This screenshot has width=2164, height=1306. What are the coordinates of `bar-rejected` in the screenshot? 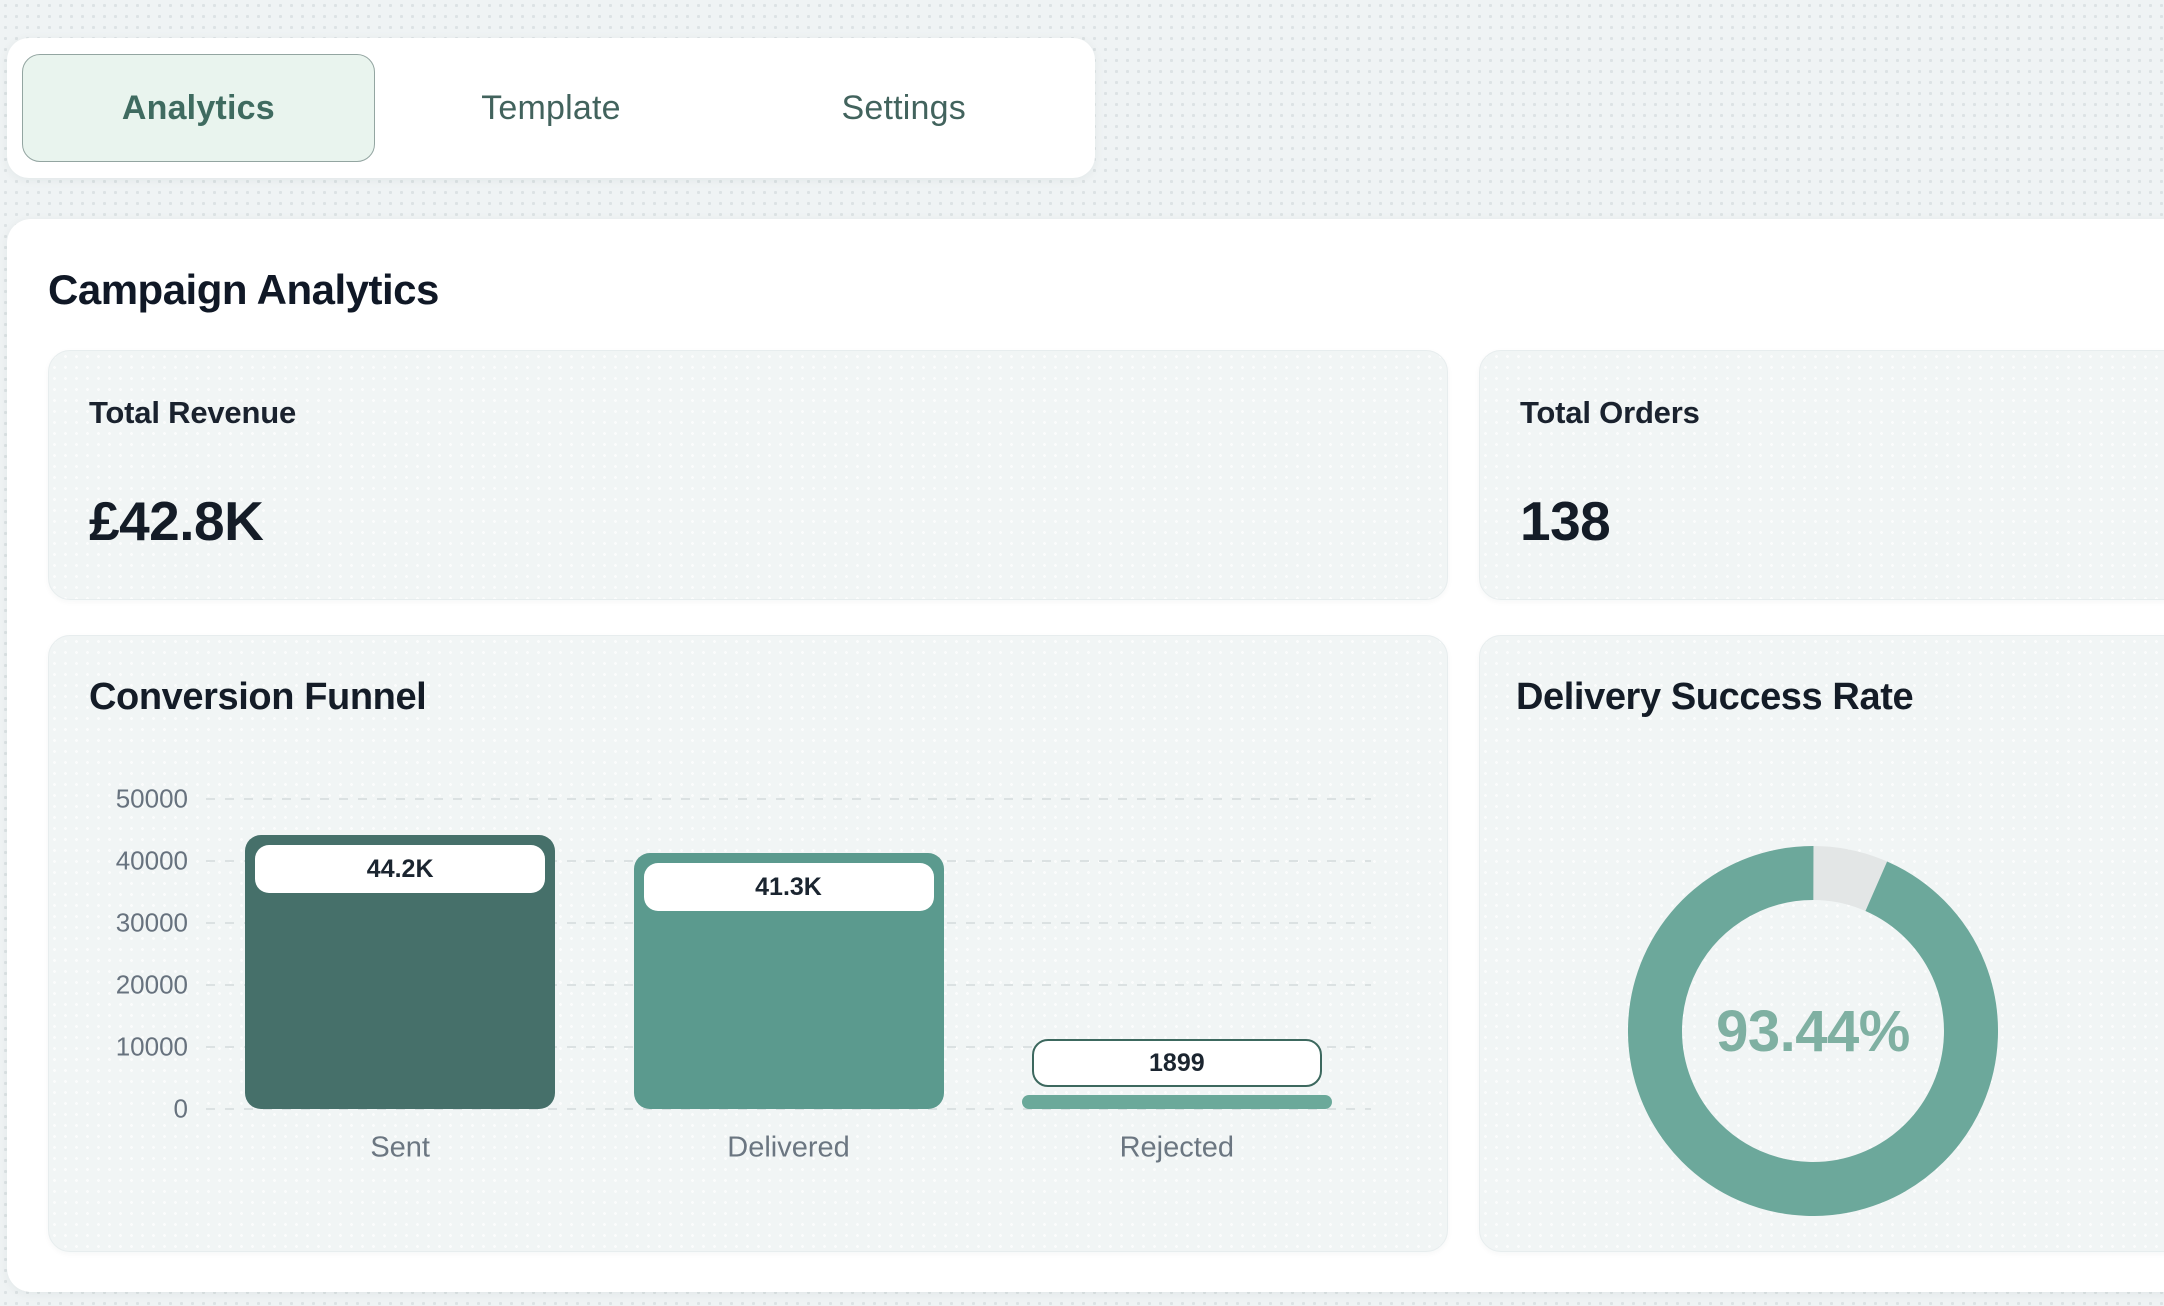 It's located at (1176, 1102).